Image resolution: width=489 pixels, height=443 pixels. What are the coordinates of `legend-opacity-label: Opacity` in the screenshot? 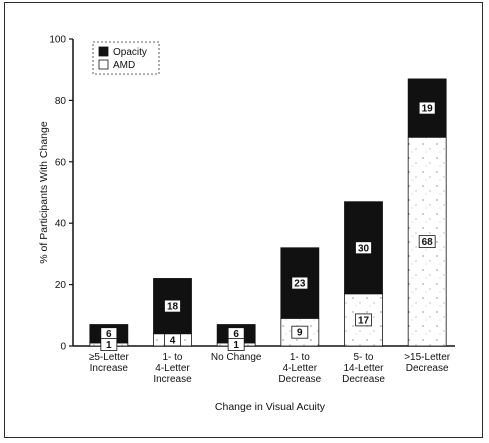 It's located at (130, 52).